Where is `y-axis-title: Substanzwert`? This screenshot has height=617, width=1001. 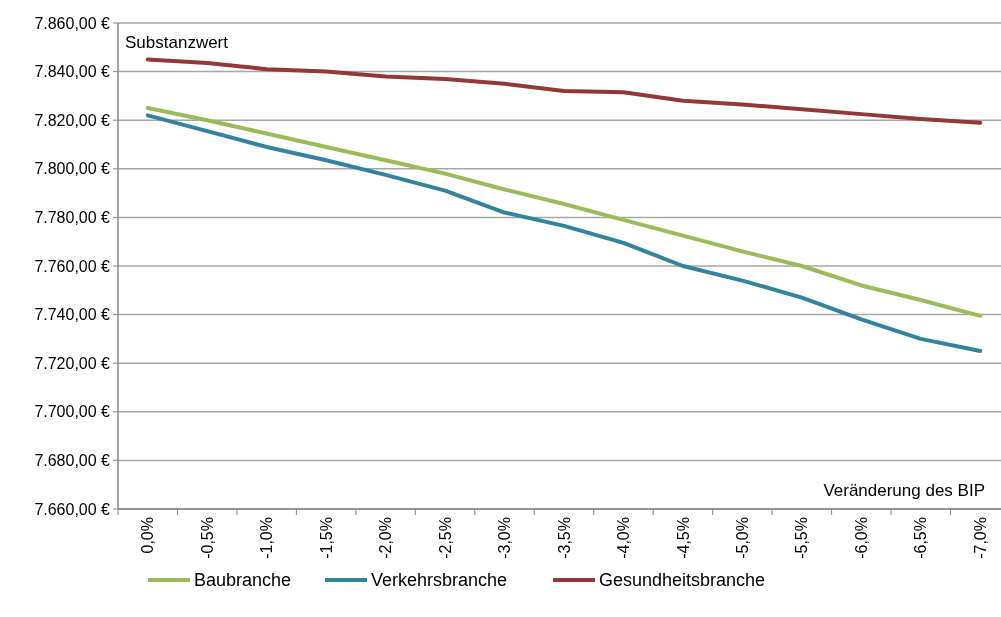
y-axis-title: Substanzwert is located at coordinates (177, 42).